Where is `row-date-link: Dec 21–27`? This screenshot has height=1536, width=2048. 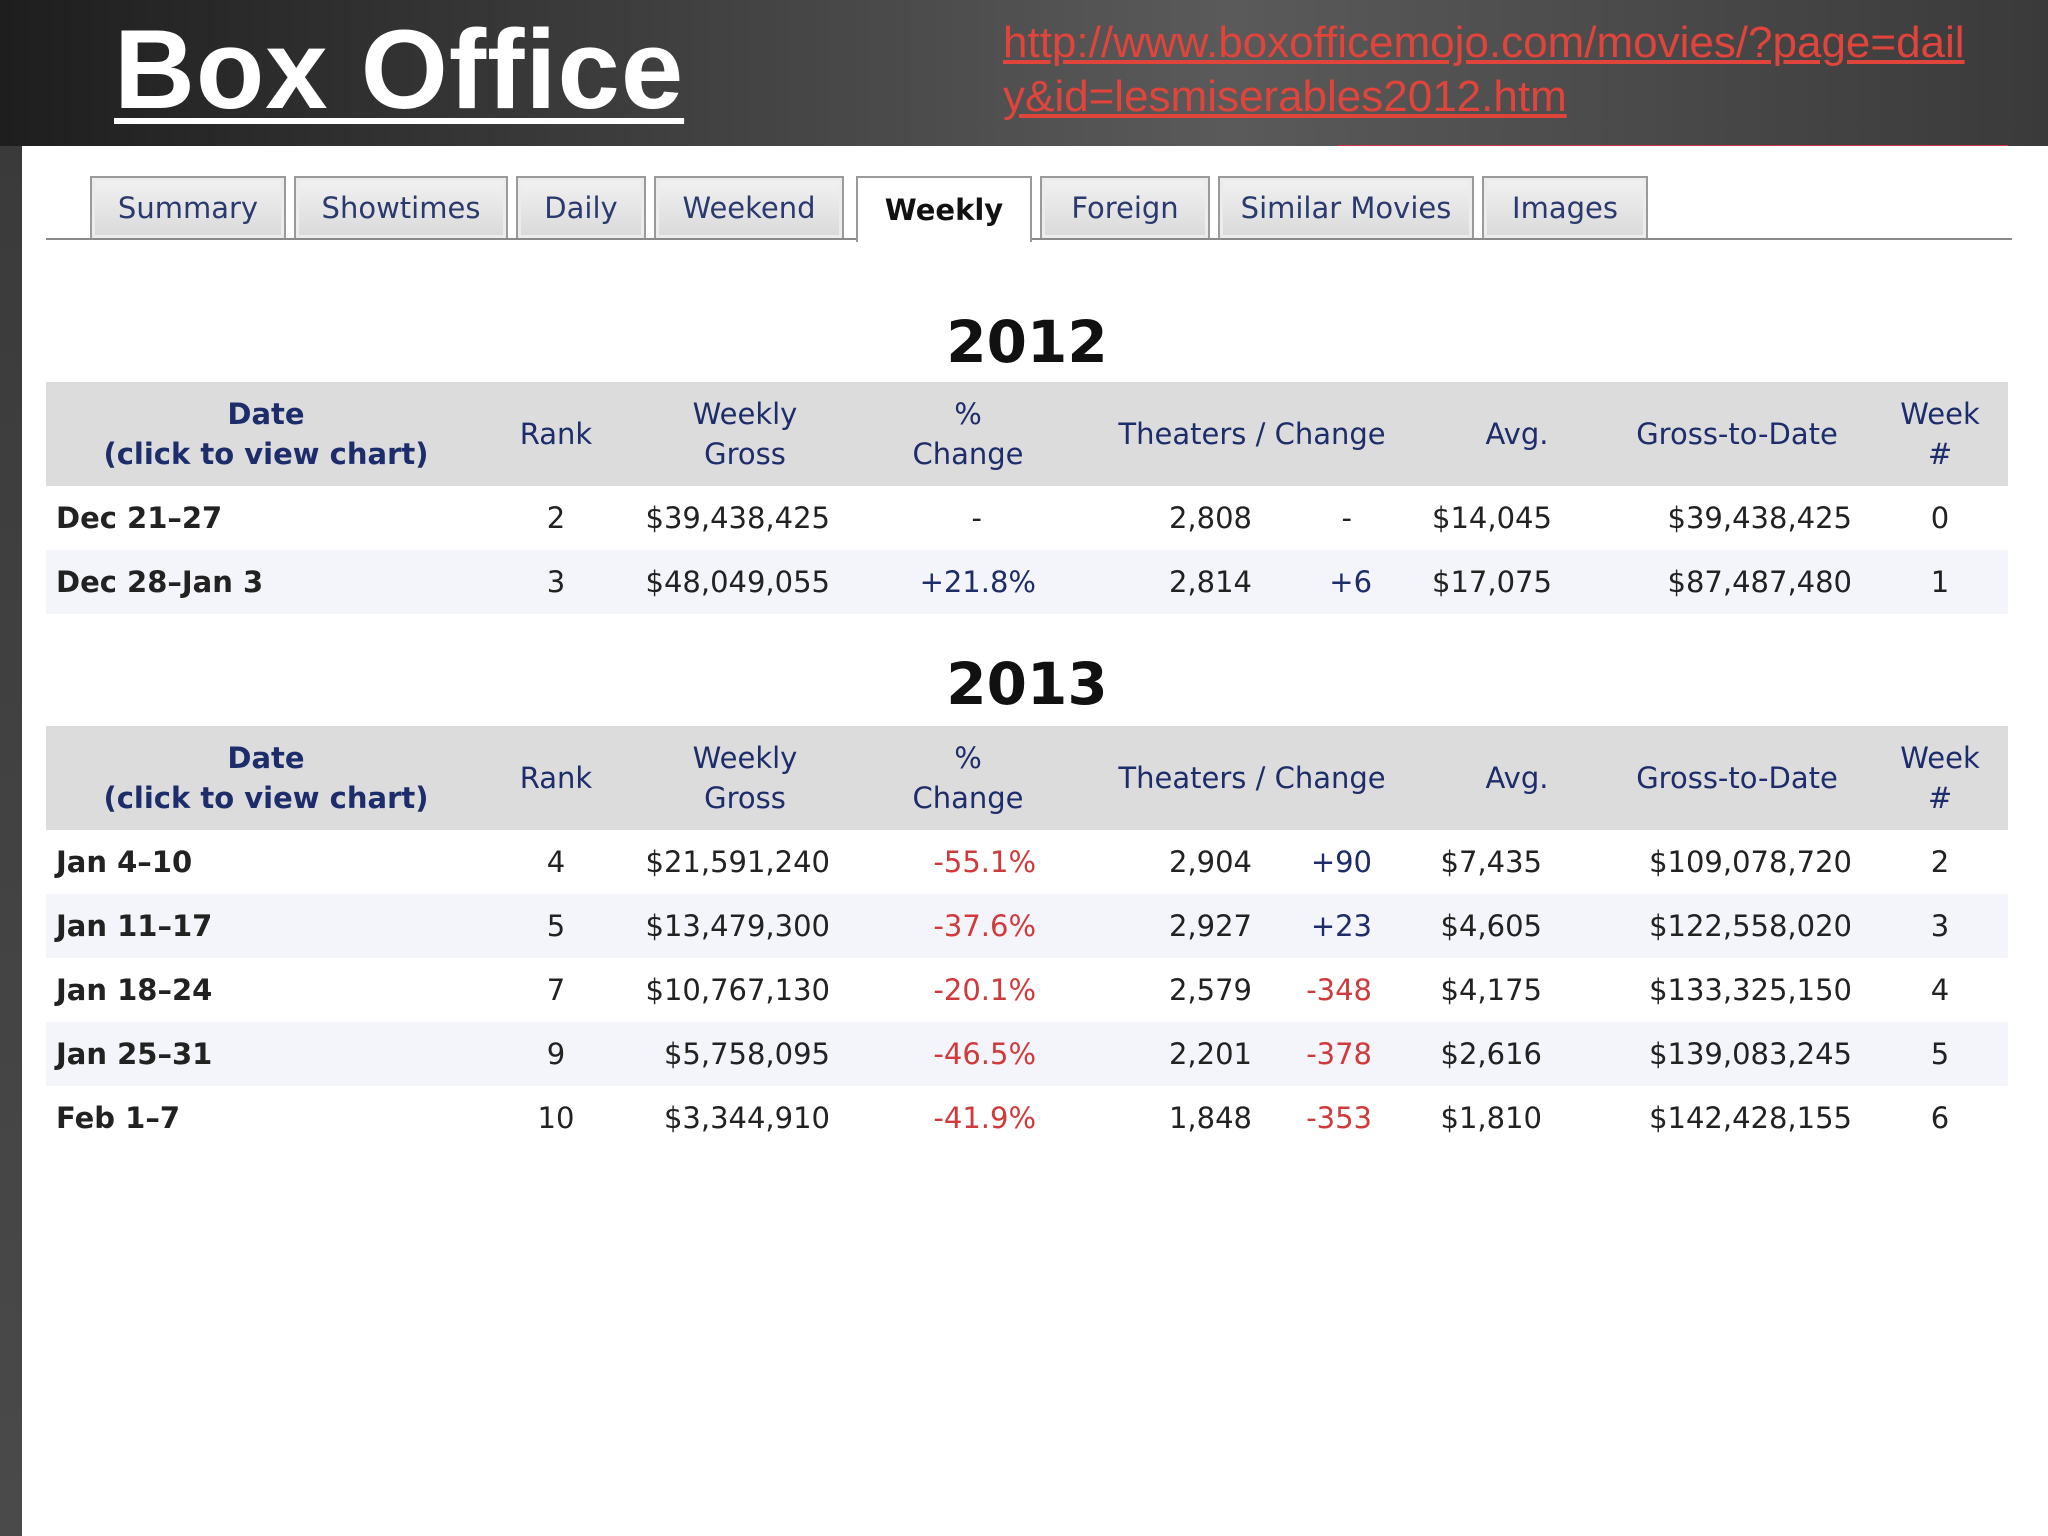
row-date-link: Dec 21–27 is located at coordinates (139, 518).